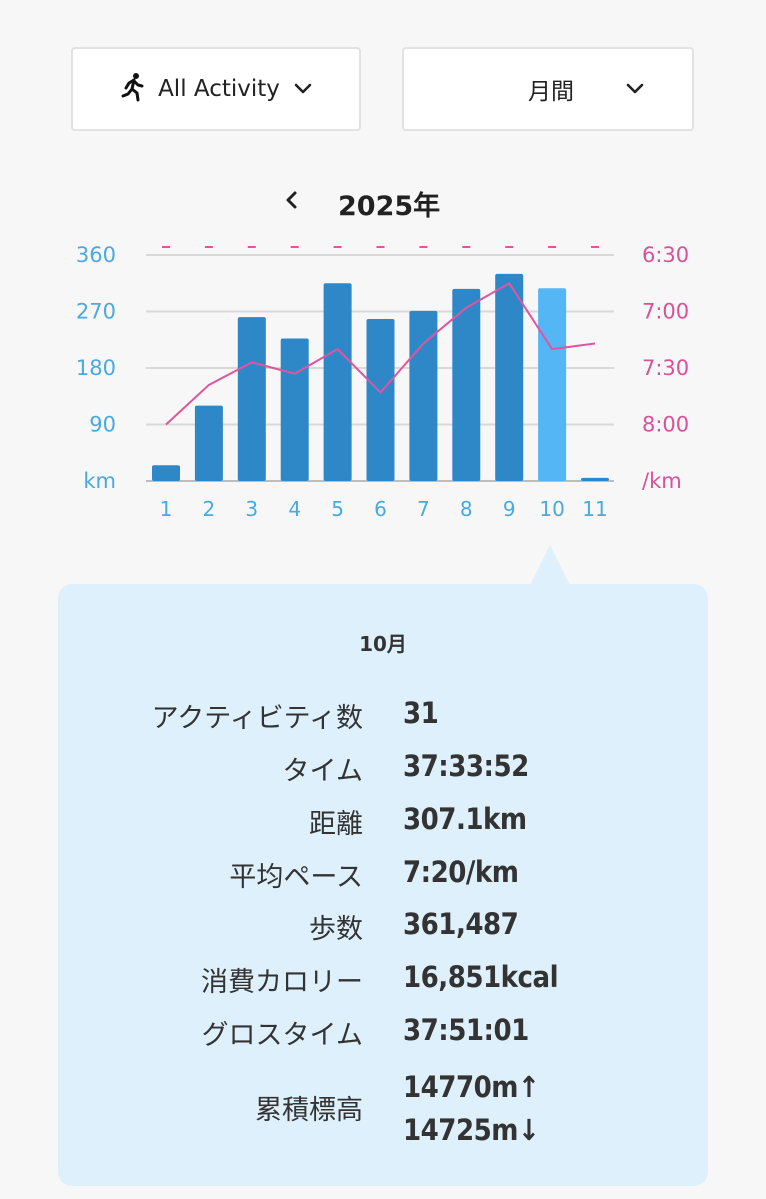 The image size is (766, 1199). What do you see at coordinates (209, 509) in the screenshot?
I see `x-axis-tick: 2` at bounding box center [209, 509].